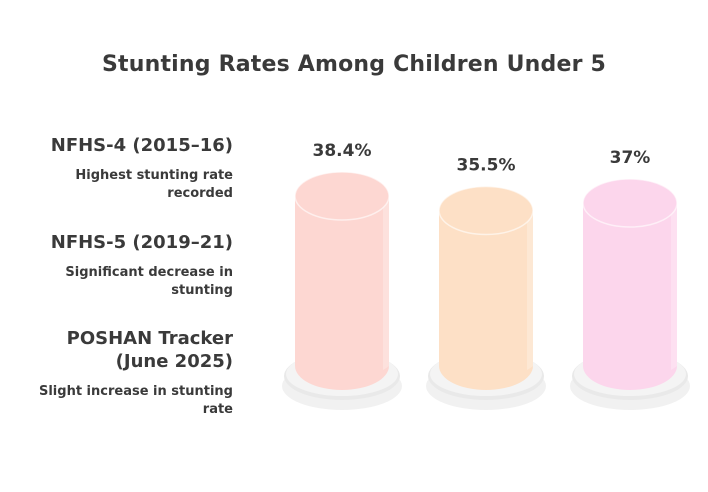 This screenshot has width=708, height=492. What do you see at coordinates (135, 391) in the screenshot?
I see `legend-desc-line: Slight increase in stunting` at bounding box center [135, 391].